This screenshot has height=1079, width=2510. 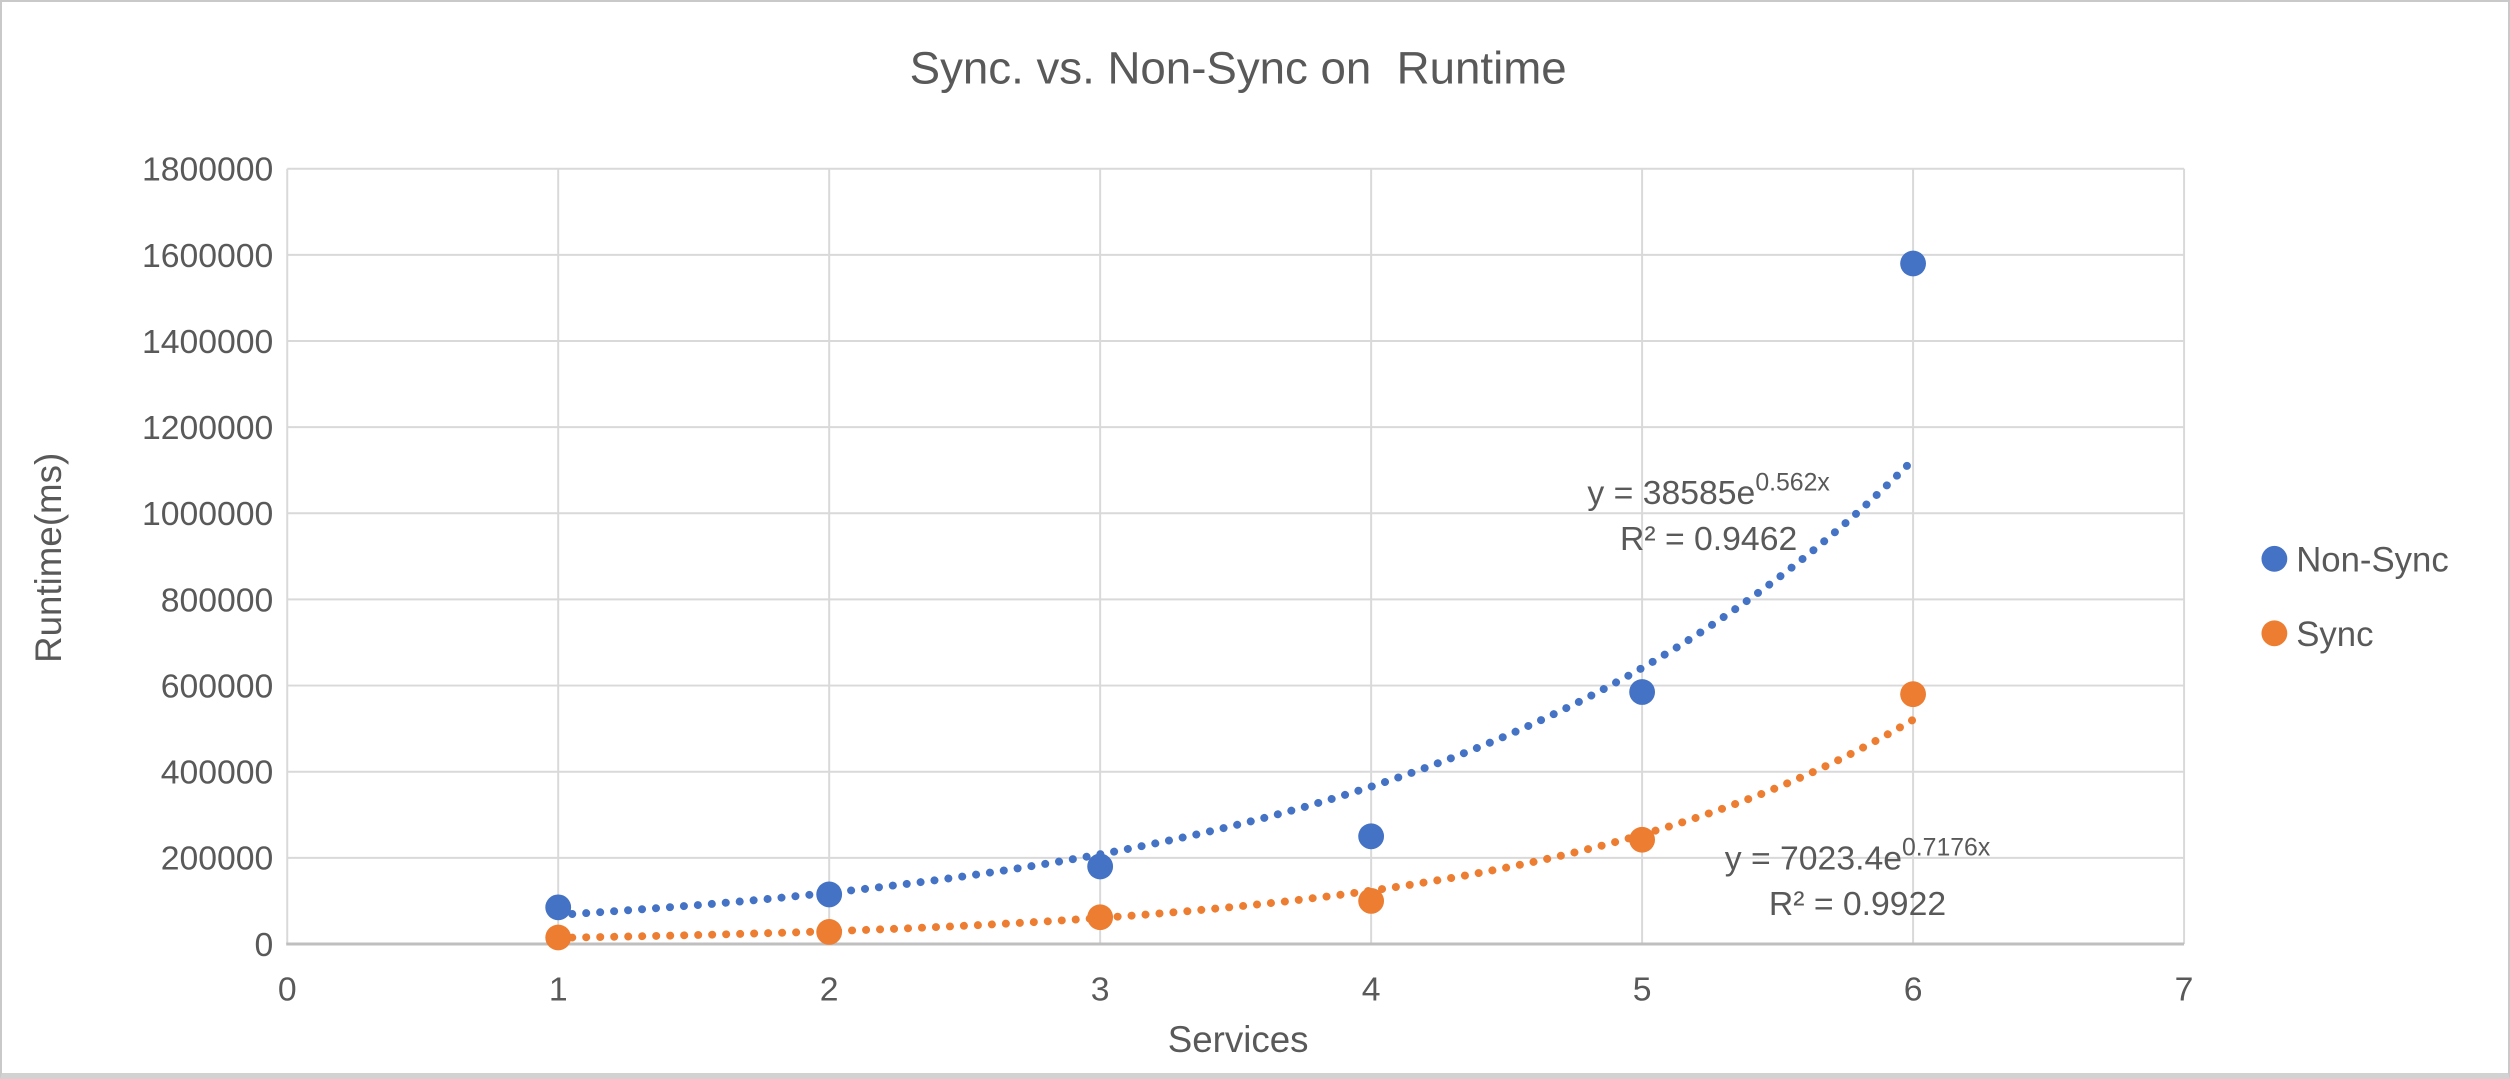 What do you see at coordinates (264, 945) in the screenshot?
I see `y-tick-label: 0` at bounding box center [264, 945].